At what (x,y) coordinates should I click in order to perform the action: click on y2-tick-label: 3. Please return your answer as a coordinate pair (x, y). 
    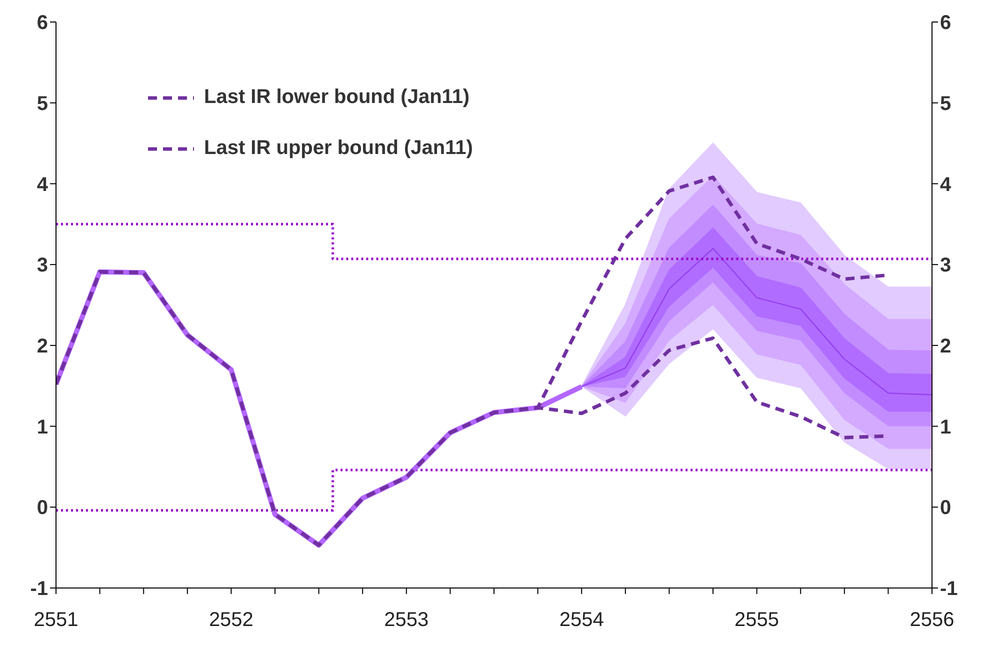
    Looking at the image, I should click on (946, 265).